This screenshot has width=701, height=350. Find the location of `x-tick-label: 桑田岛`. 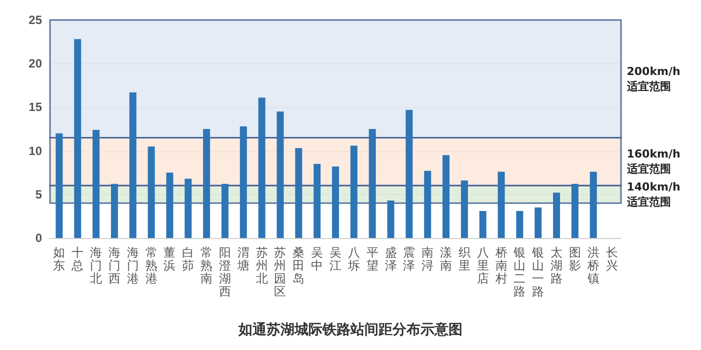

x-tick-label: 桑田岛 is located at coordinates (298, 266).